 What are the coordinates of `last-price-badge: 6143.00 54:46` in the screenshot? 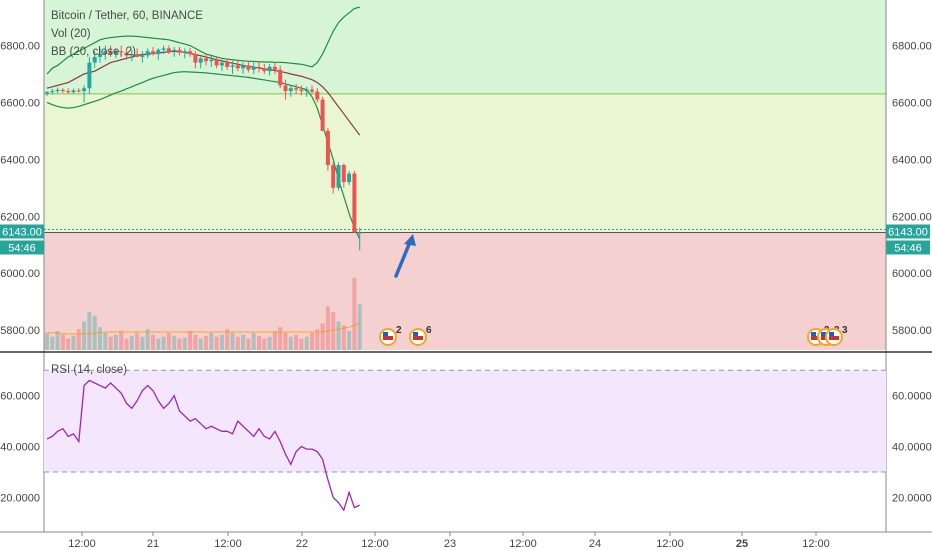 It's located at (908, 239).